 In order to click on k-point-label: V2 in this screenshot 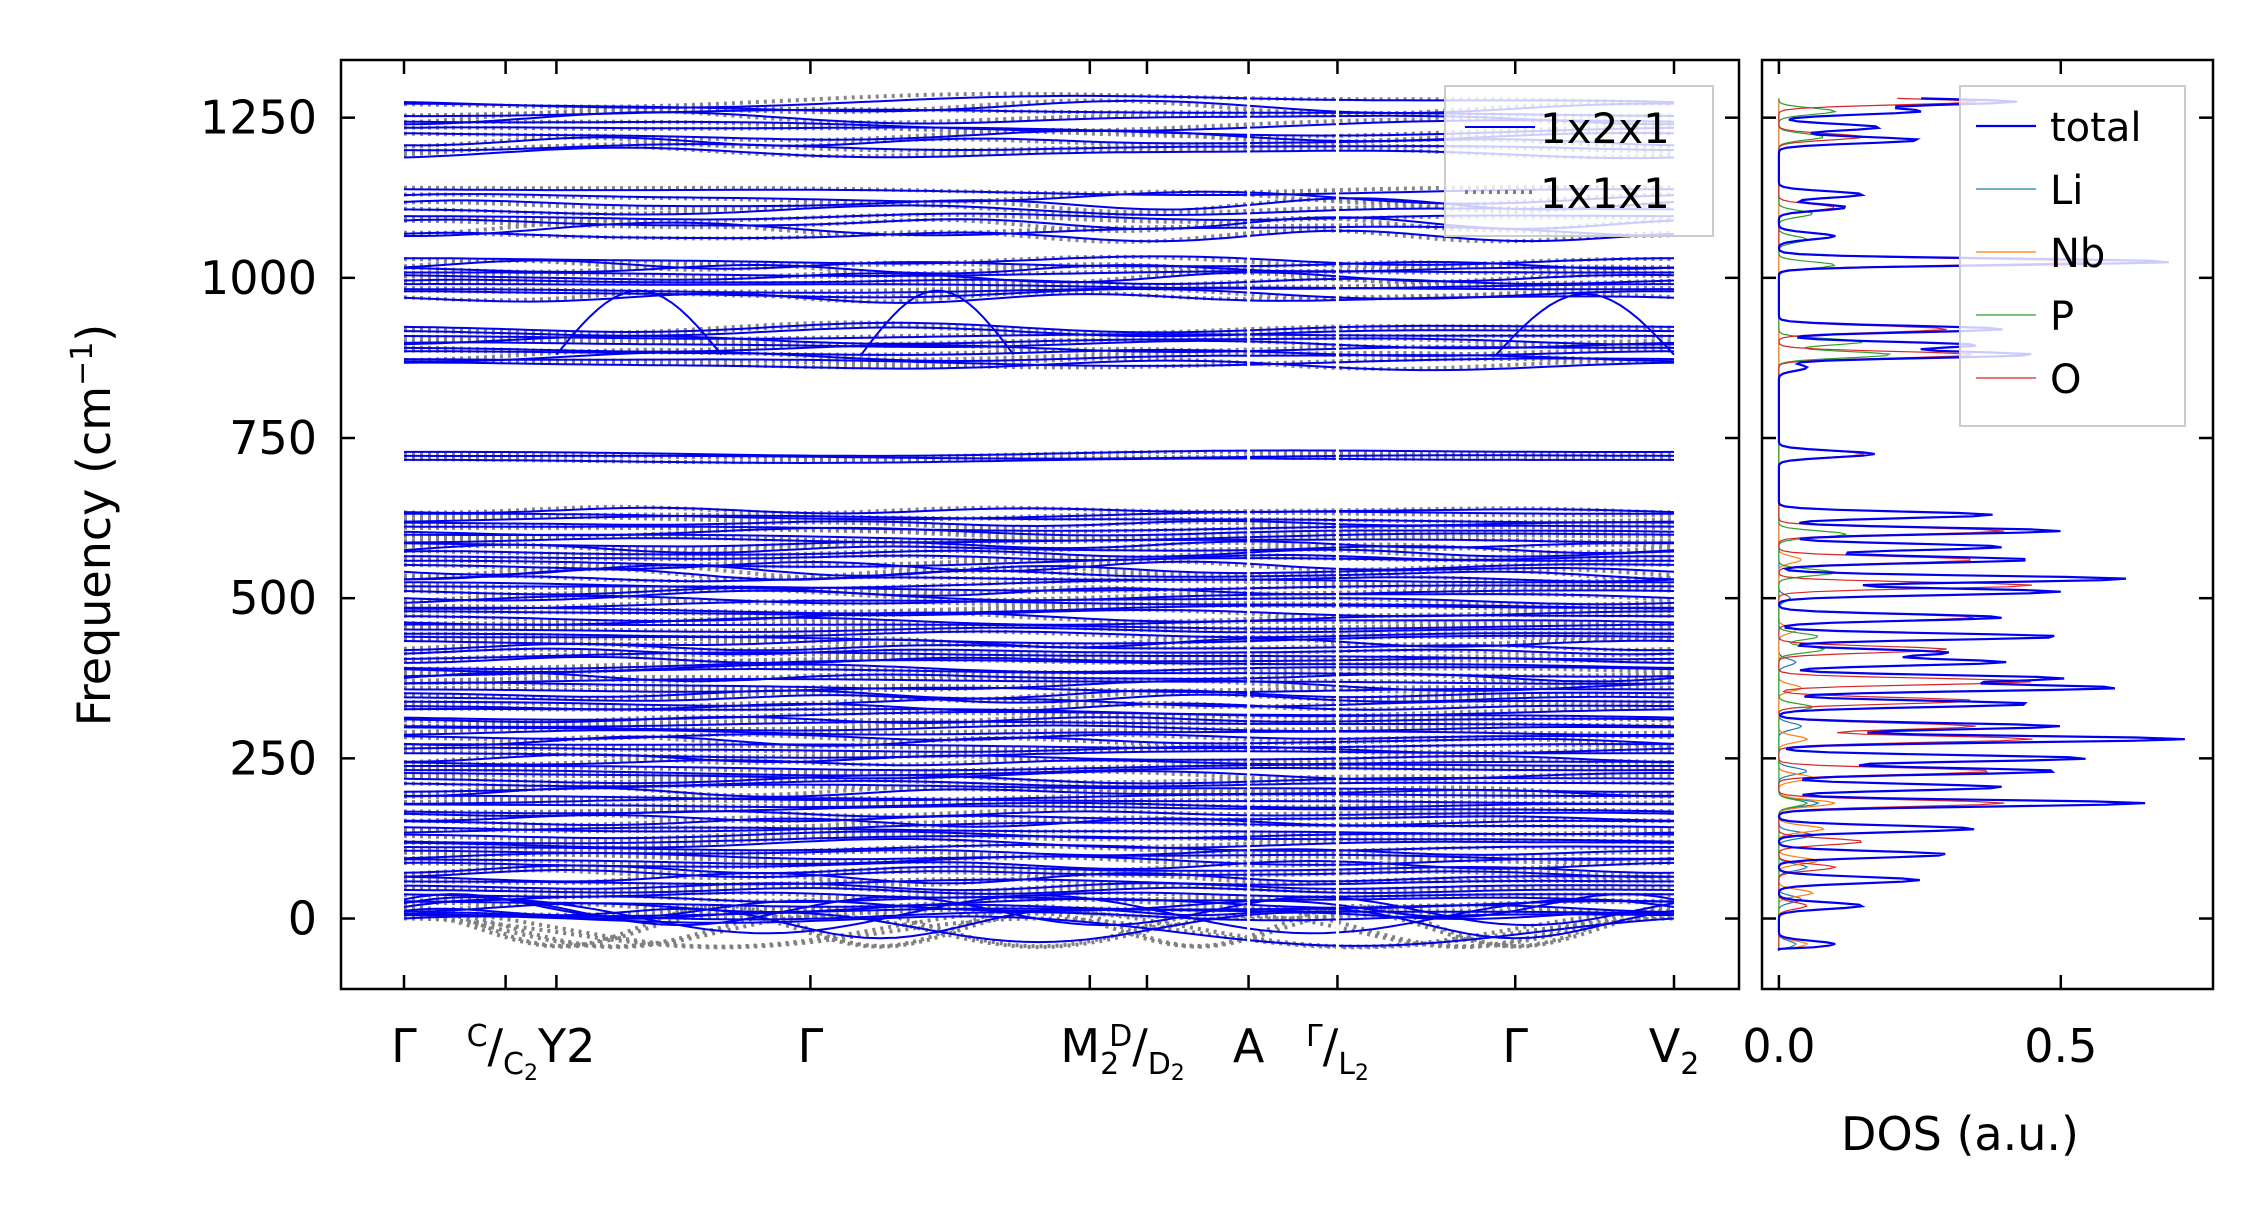, I will do `click(1674, 1050)`.